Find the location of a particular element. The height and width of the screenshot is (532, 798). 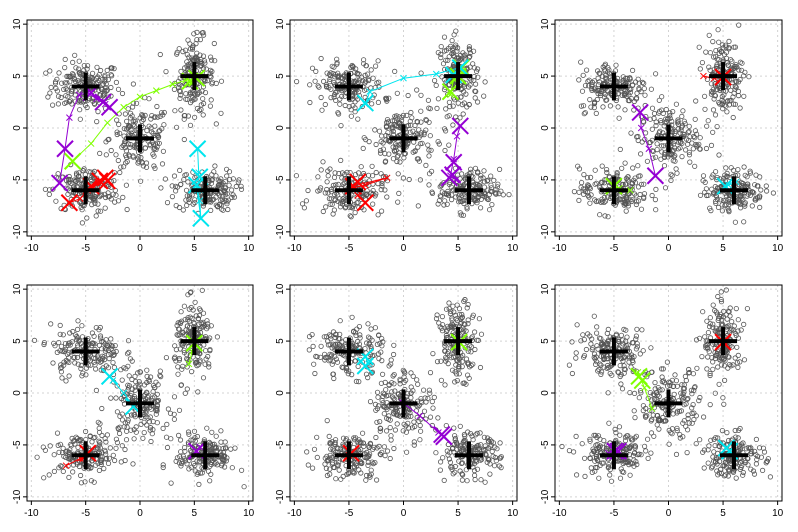

path-point-stroke is located at coordinates (69, 117).